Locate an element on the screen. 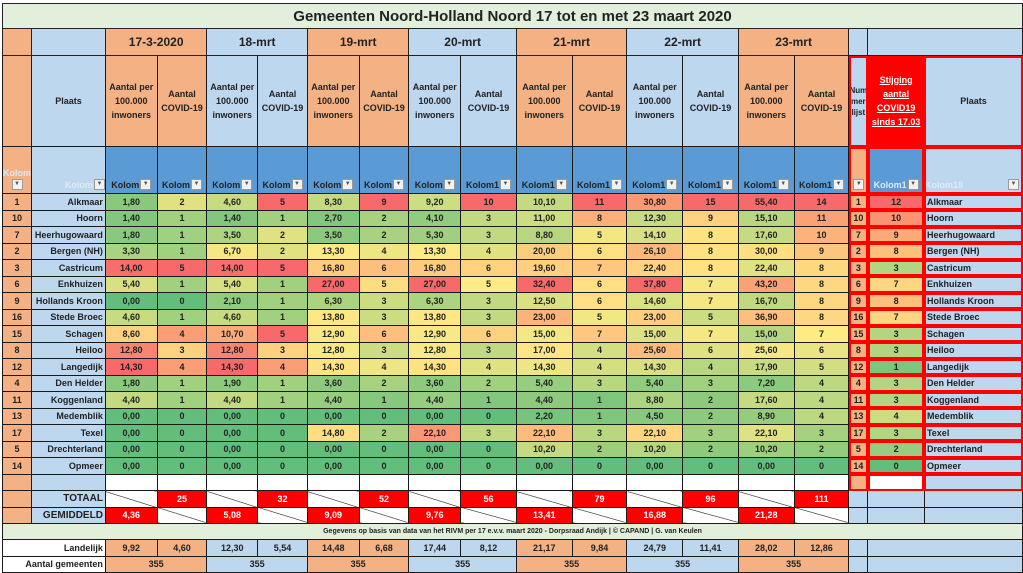 The image size is (1023, 573). per100k-value: 30,80 is located at coordinates (655, 202).